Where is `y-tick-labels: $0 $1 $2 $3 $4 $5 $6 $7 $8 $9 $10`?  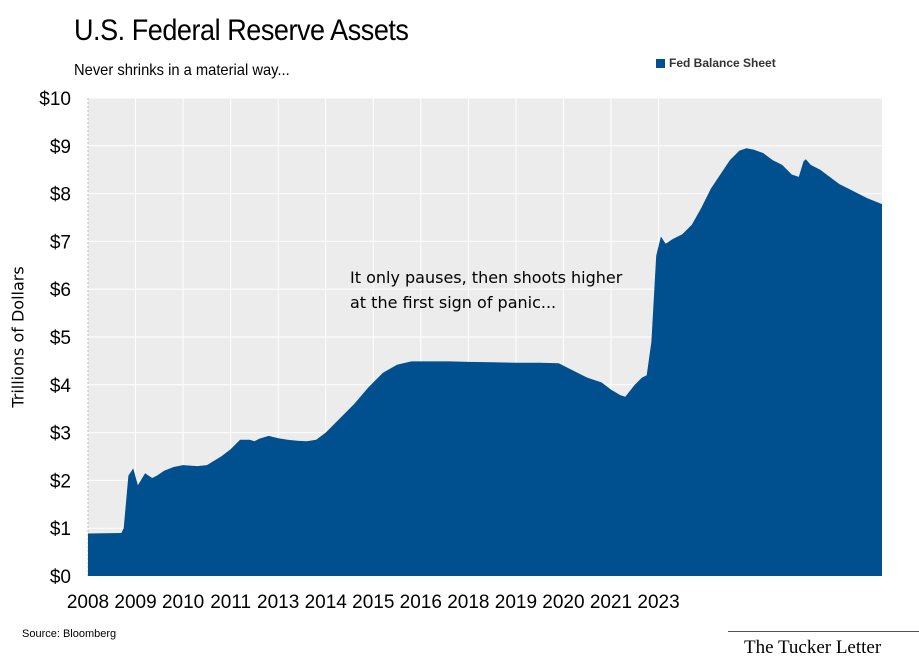
y-tick-labels: $0 $1 $2 $3 $4 $5 $6 $7 $8 $9 $10 is located at coordinates (55, 338).